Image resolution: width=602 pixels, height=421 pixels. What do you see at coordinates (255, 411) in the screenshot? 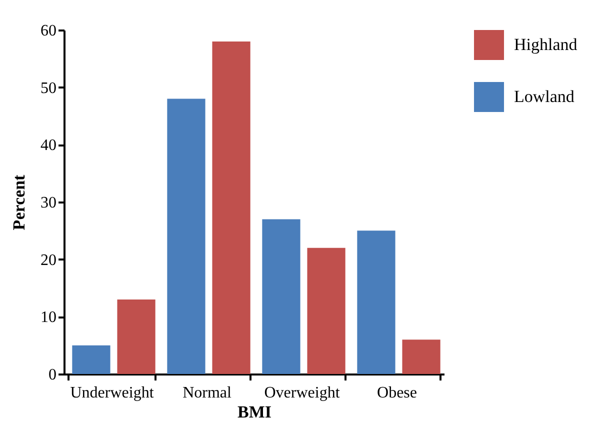
I see `x-axis-title: BMI` at bounding box center [255, 411].